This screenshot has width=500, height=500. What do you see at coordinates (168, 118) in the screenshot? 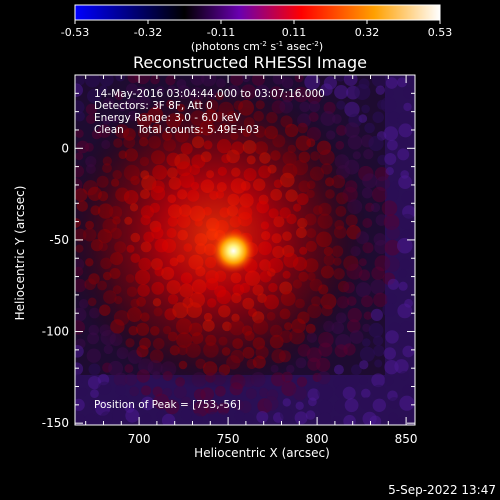
I see `annotation-energy: Energy Range: 3.0 - 6.0 keV` at bounding box center [168, 118].